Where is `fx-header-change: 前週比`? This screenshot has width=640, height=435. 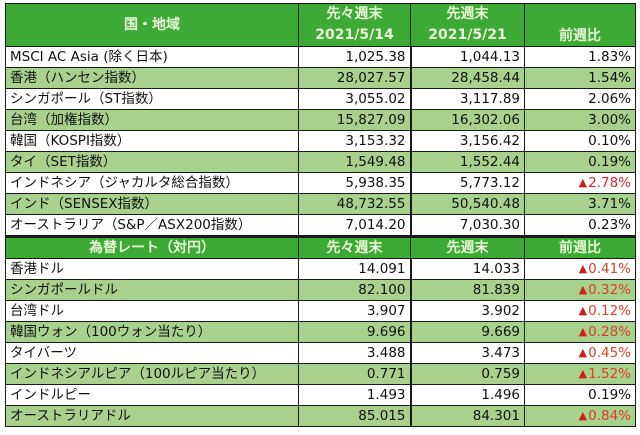 fx-header-change: 前週比 is located at coordinates (580, 247).